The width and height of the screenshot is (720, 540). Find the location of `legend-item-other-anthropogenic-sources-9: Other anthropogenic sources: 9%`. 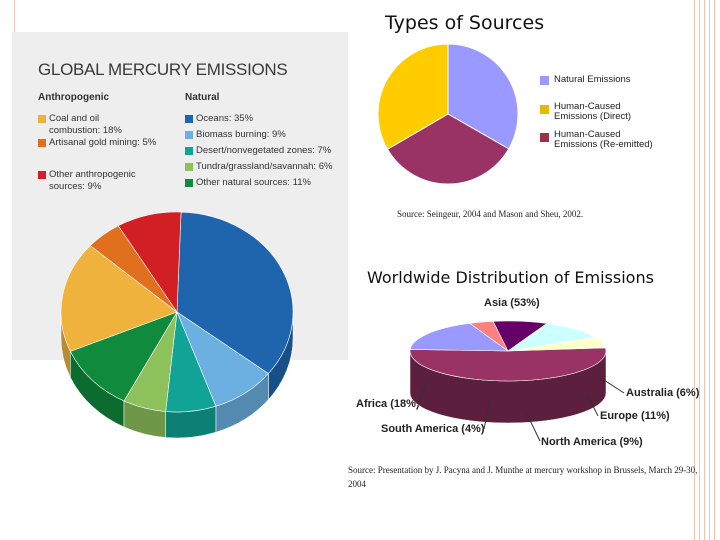

legend-item-other-anthropogenic-sources-9: Other anthropogenic sources: 9% is located at coordinates (92, 180).